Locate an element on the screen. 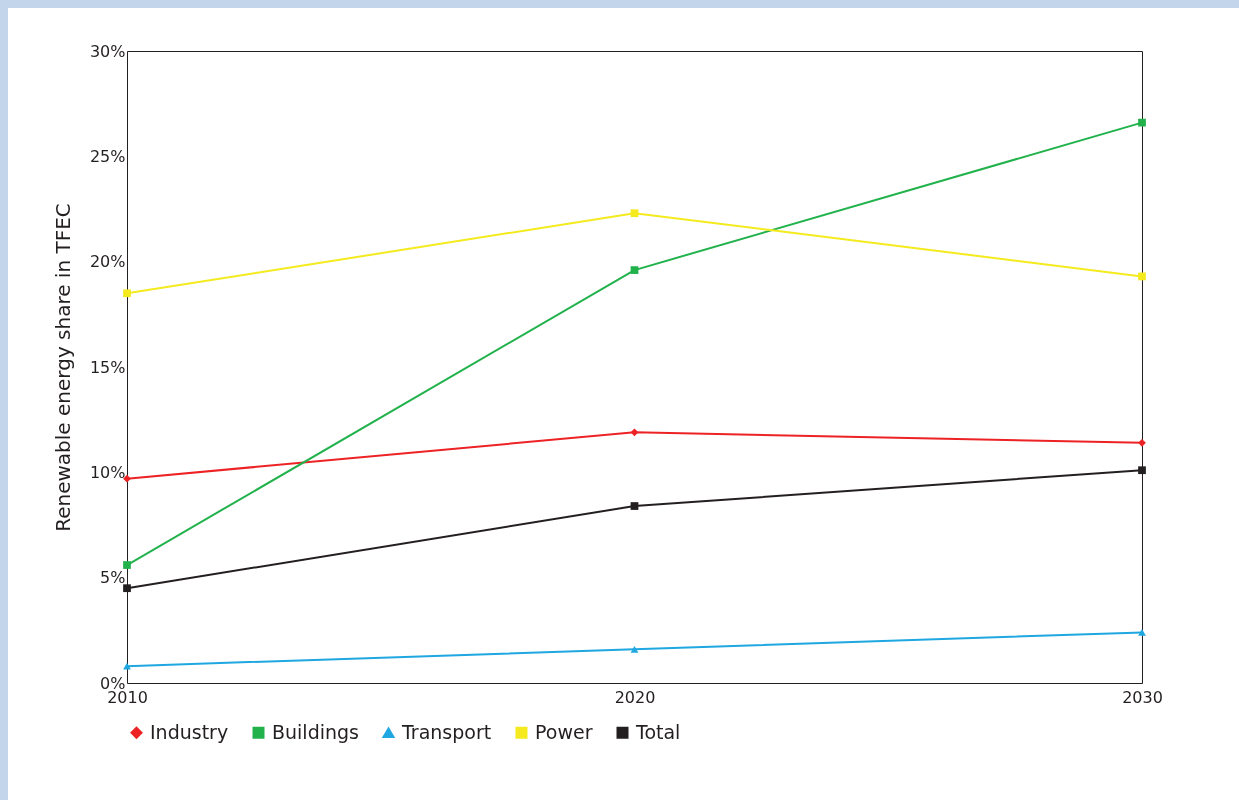 Image resolution: width=1239 pixels, height=800 pixels. y-tick-label: 15% is located at coordinates (107, 367).